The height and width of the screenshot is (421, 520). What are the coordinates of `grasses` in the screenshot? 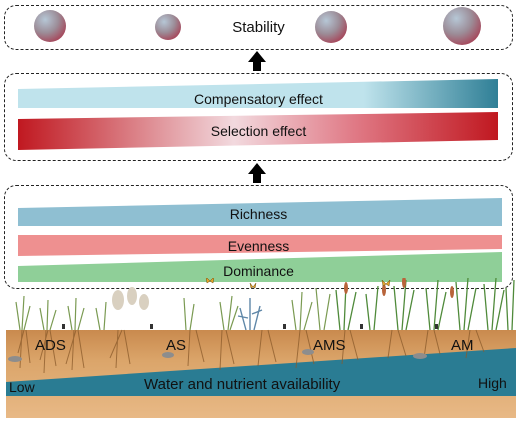 It's located at (173, 309).